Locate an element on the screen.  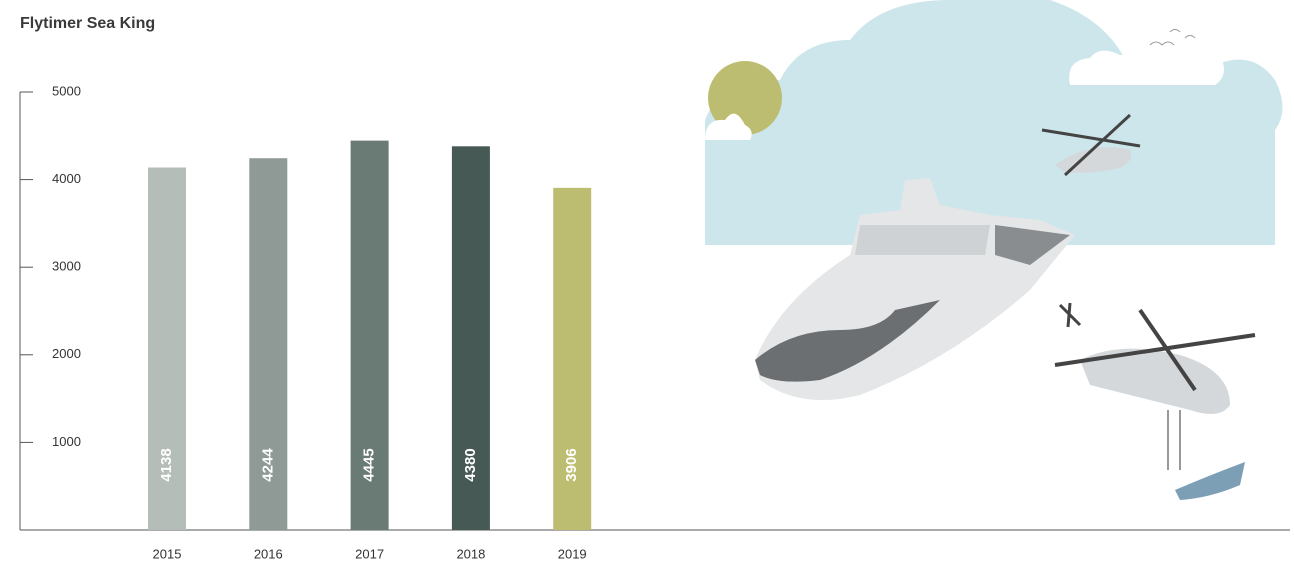
value-label: 4445 is located at coordinates (369, 464).